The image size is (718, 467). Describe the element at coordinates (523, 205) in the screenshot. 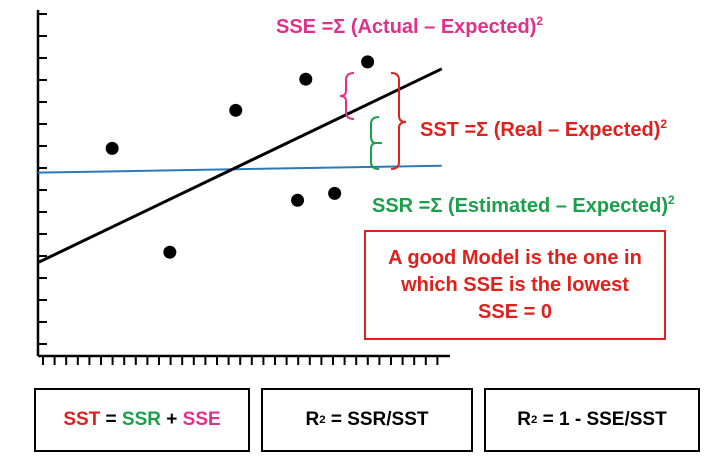

I see `ssr-label: SSR =Σ (Estimated – Expected)2` at that location.